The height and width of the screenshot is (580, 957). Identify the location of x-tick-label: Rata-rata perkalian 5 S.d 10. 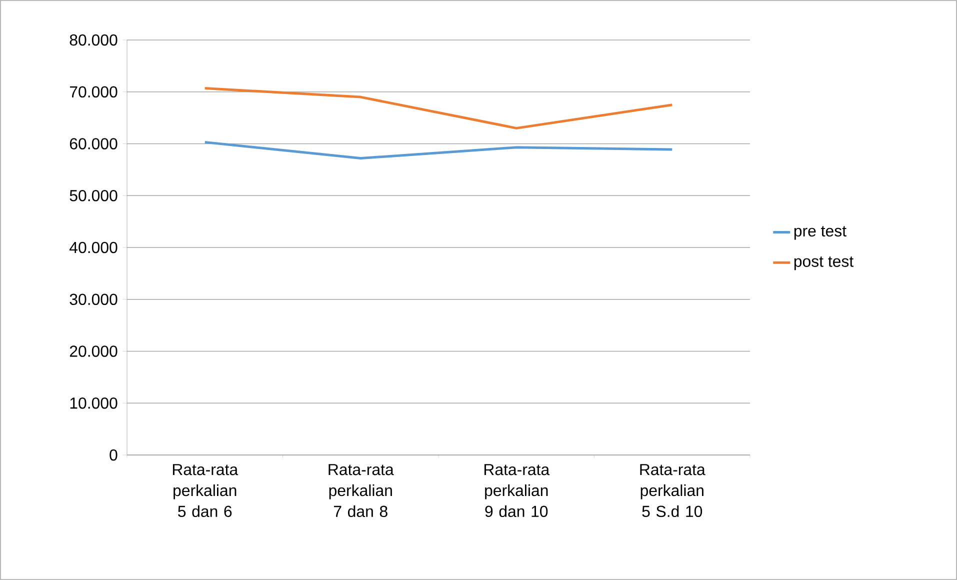
(673, 491).